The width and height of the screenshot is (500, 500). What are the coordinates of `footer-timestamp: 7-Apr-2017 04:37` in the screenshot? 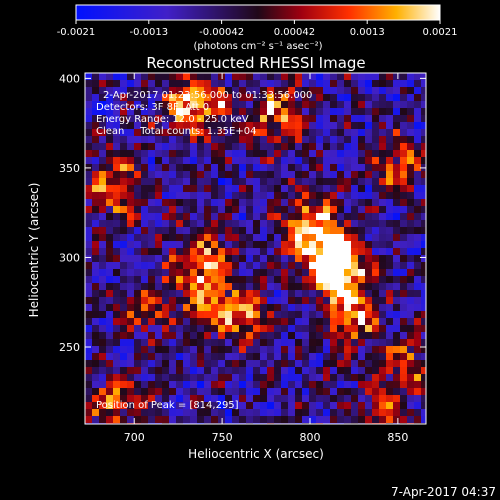 It's located at (443, 492).